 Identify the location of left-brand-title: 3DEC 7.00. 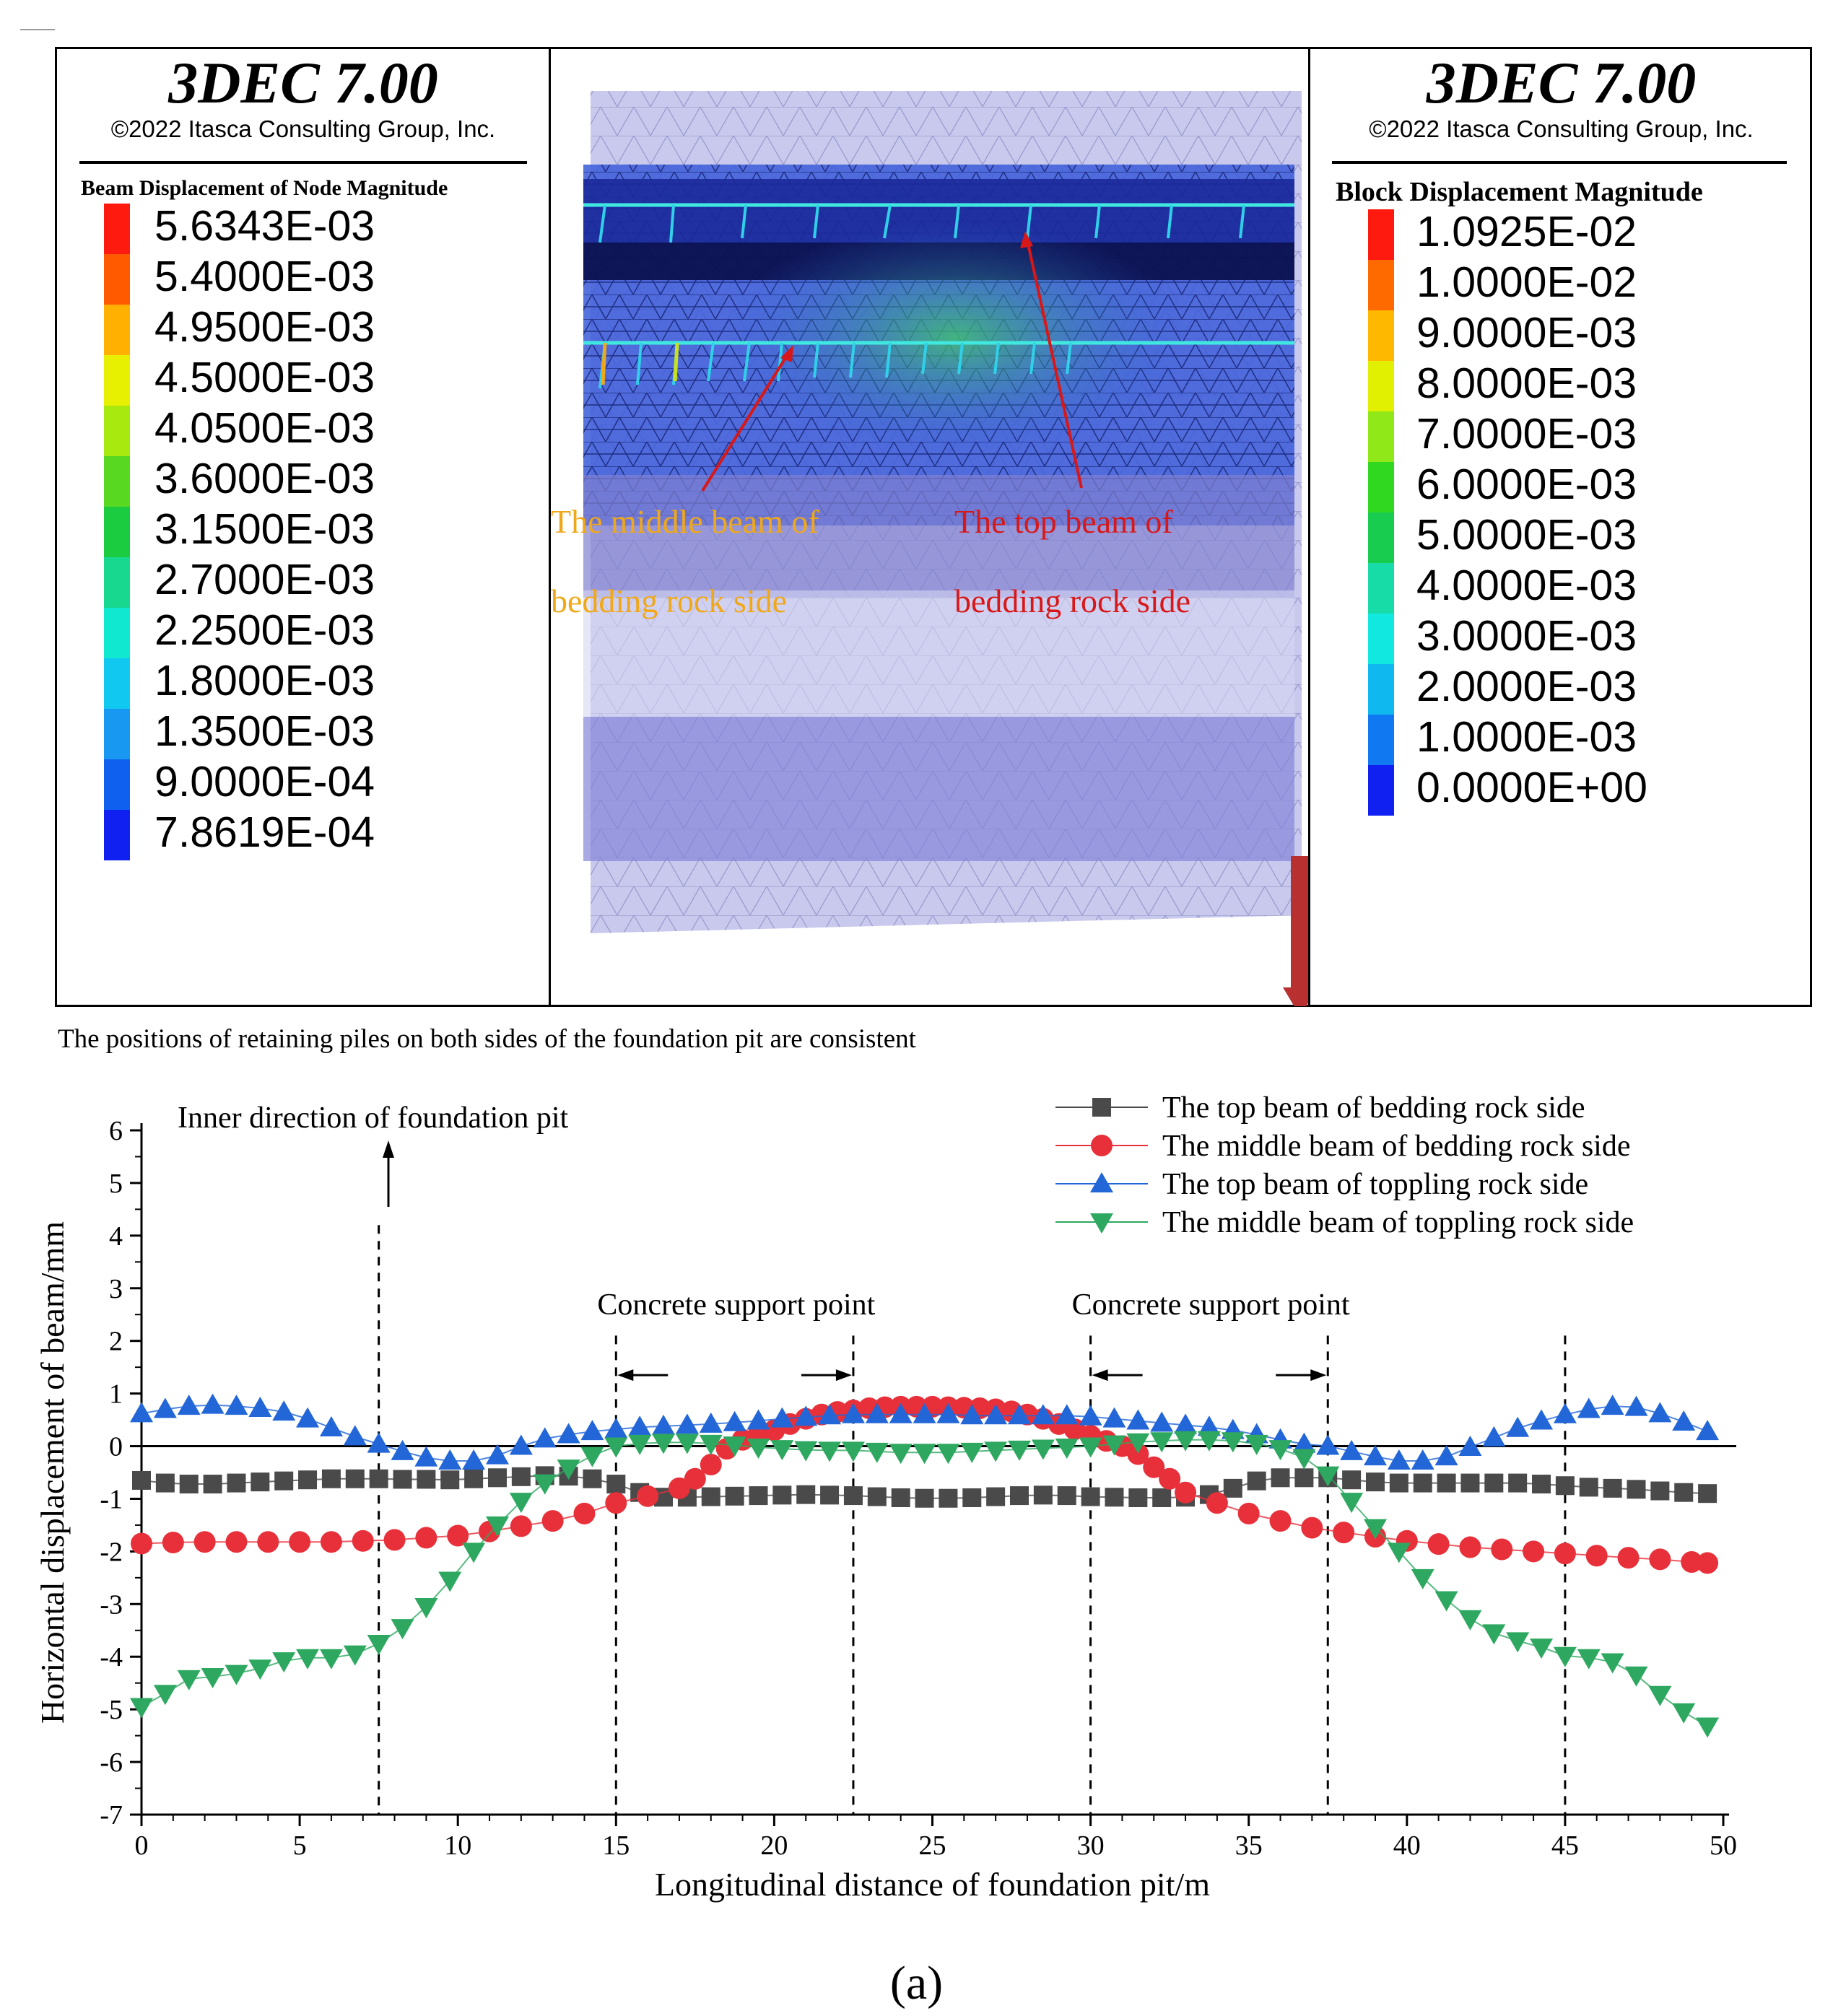
(303, 82).